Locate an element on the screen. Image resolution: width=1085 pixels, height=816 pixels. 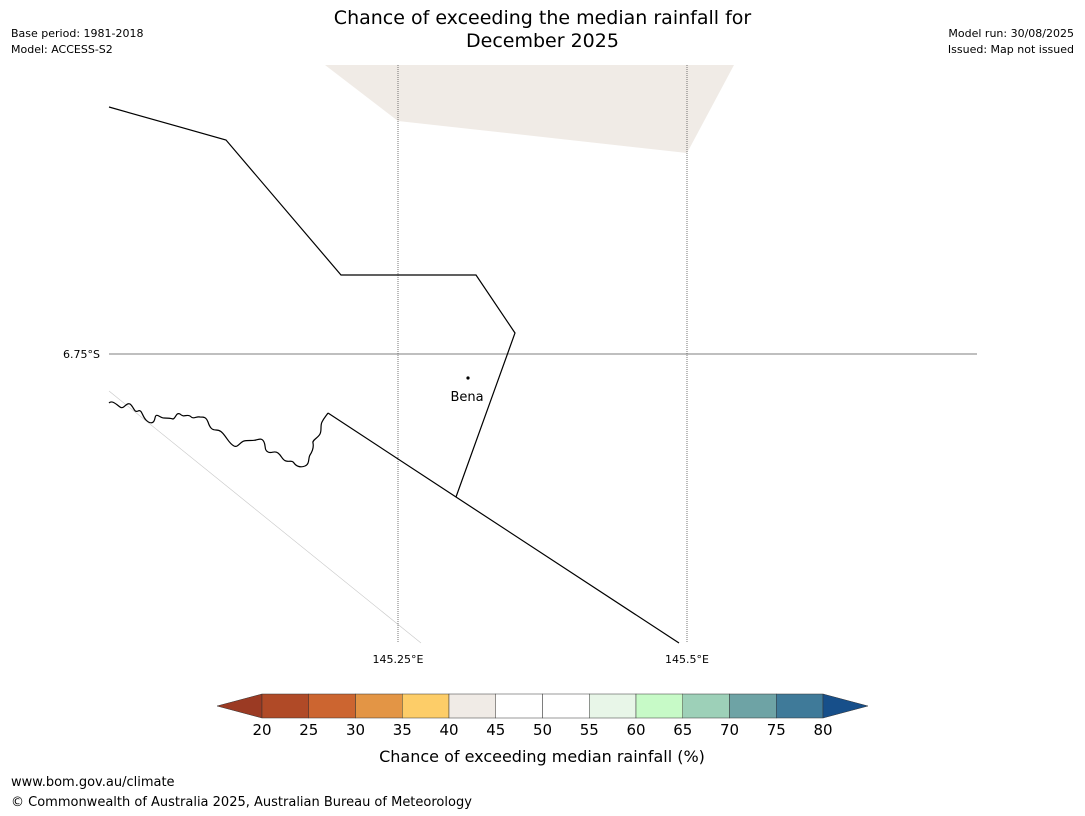
colorbar-tick-label: 20 is located at coordinates (261, 730).